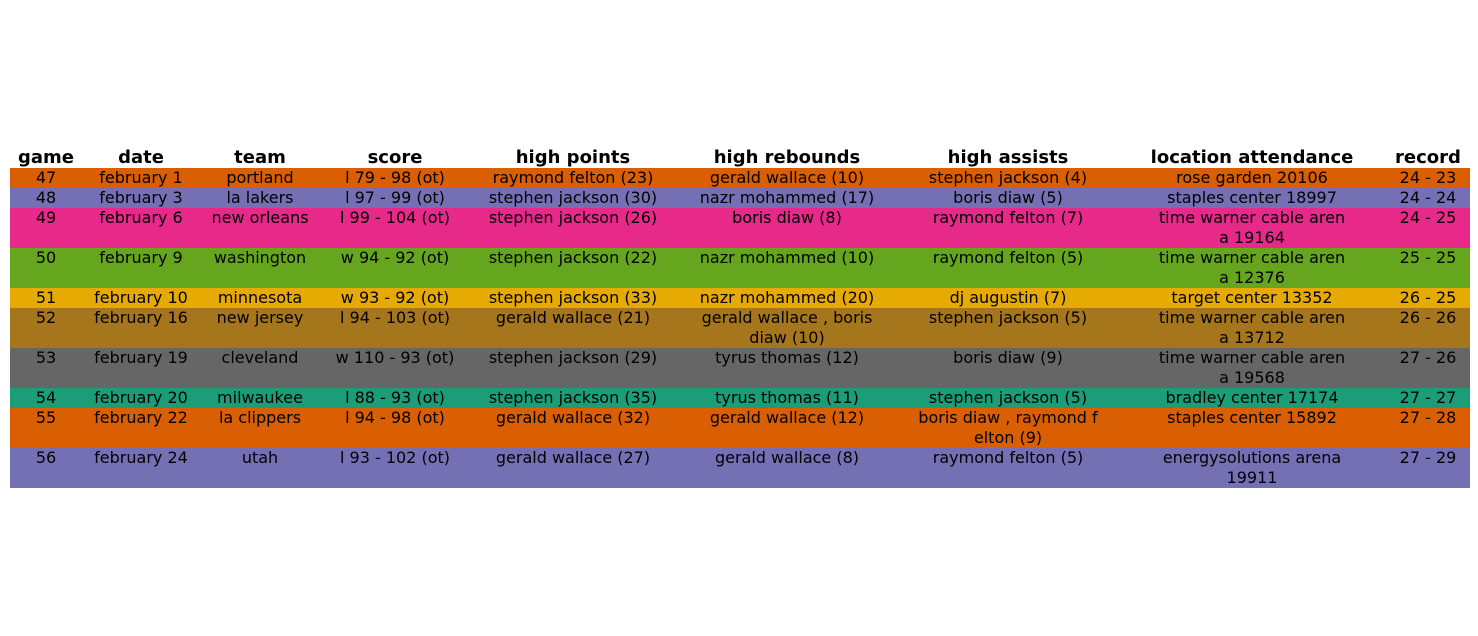 The image size is (1478, 636). I want to click on cell-game: 55, so click(46, 428).